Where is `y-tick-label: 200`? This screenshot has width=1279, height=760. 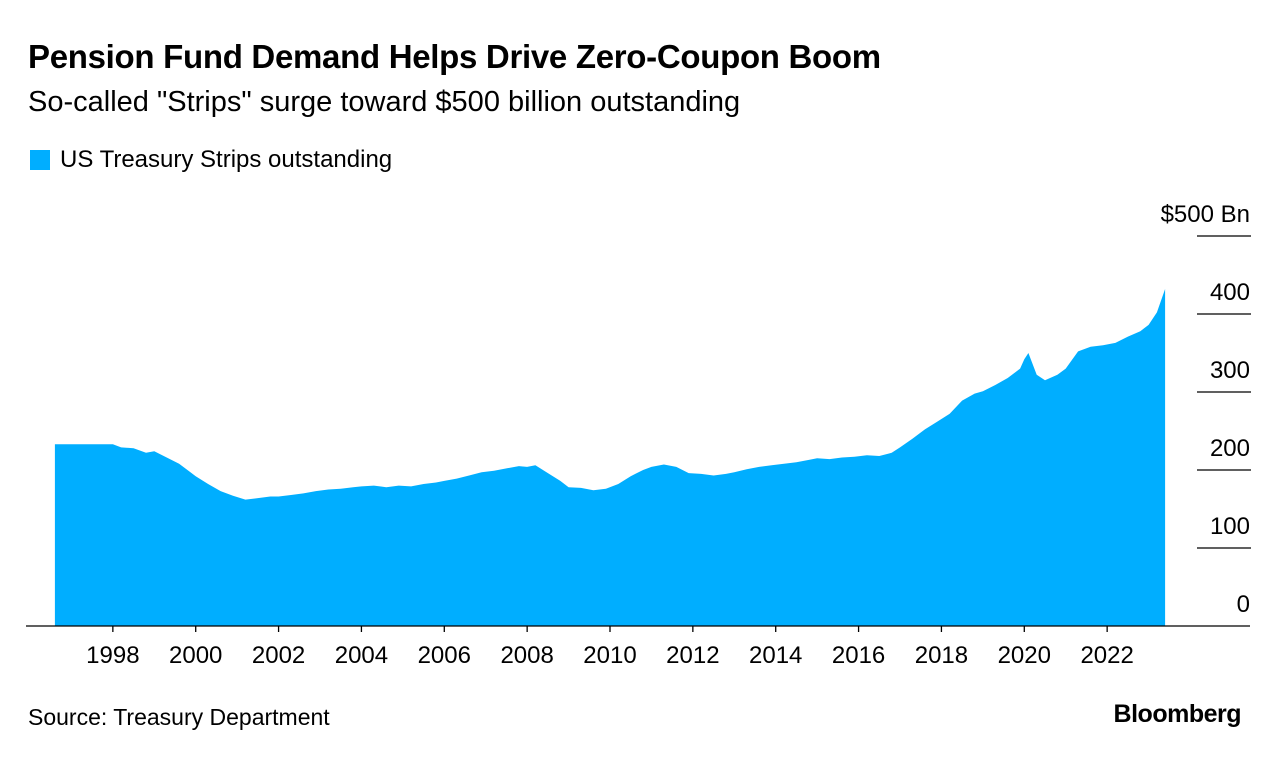
y-tick-label: 200 is located at coordinates (1230, 448).